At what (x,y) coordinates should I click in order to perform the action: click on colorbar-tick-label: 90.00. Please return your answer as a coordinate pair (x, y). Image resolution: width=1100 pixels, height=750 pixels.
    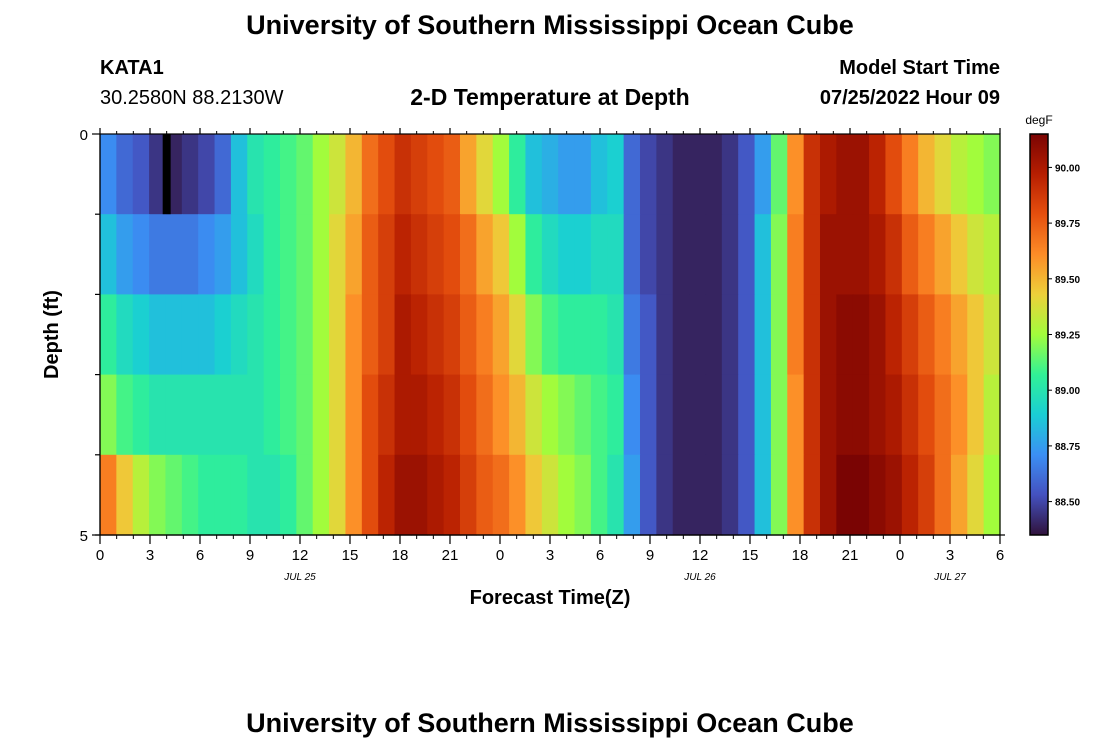
    Looking at the image, I should click on (1067, 168).